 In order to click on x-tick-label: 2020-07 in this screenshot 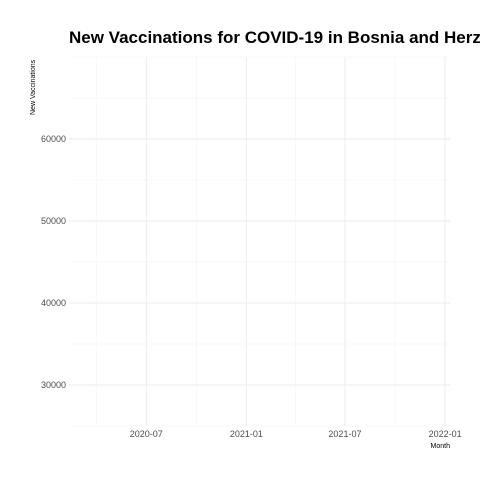, I will do `click(146, 434)`.